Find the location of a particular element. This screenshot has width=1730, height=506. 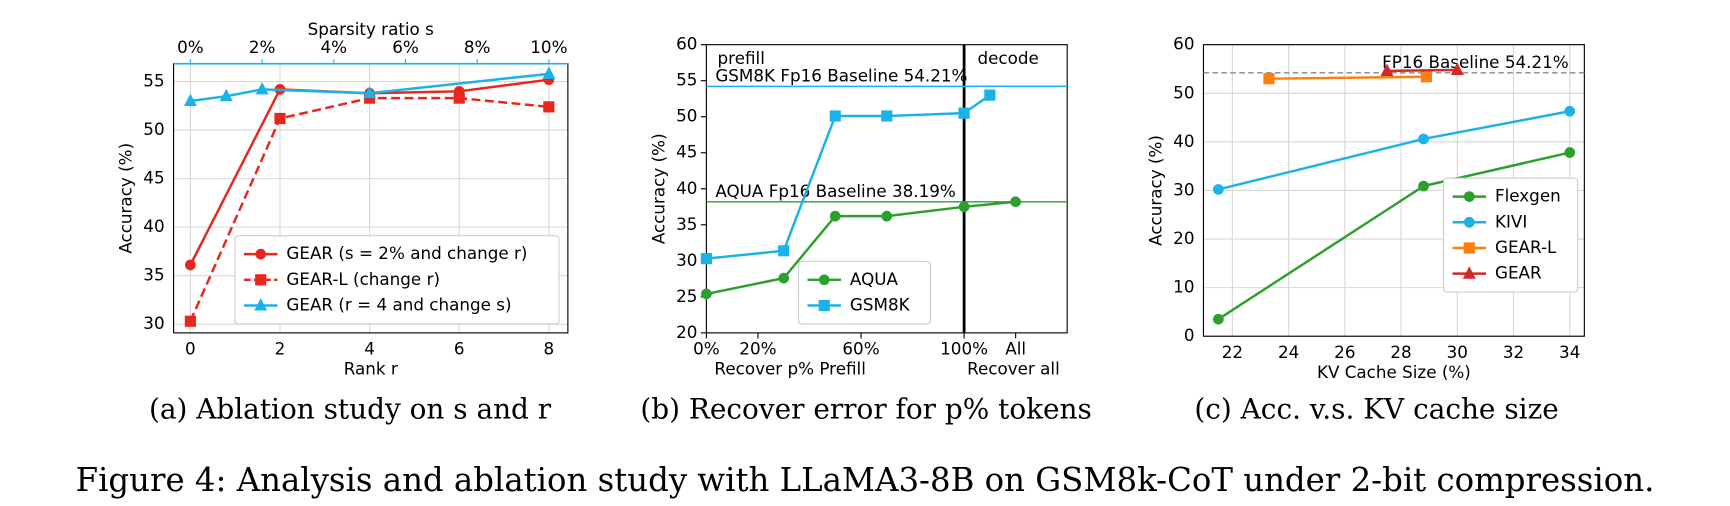

x-tick-label: 0 is located at coordinates (190, 349).